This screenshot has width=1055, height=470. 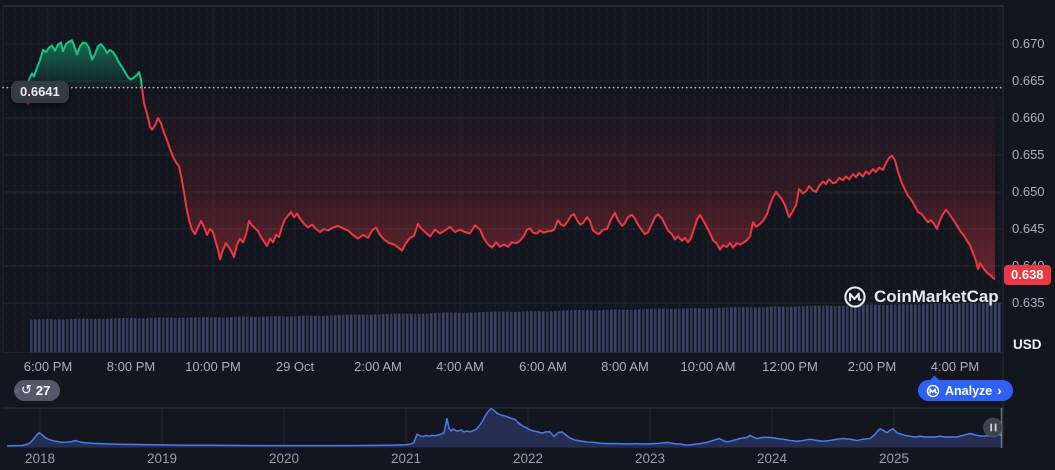 I want to click on x-axis-label: 10:00 PM, so click(x=213, y=366).